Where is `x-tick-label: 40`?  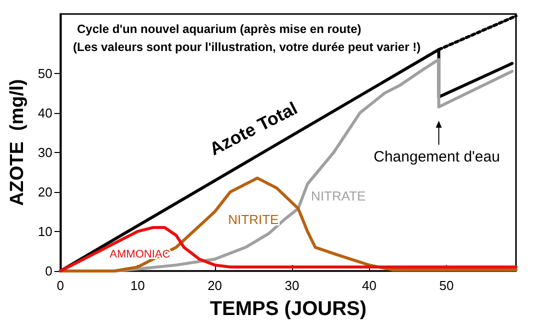
x-tick-label: 40 is located at coordinates (369, 285).